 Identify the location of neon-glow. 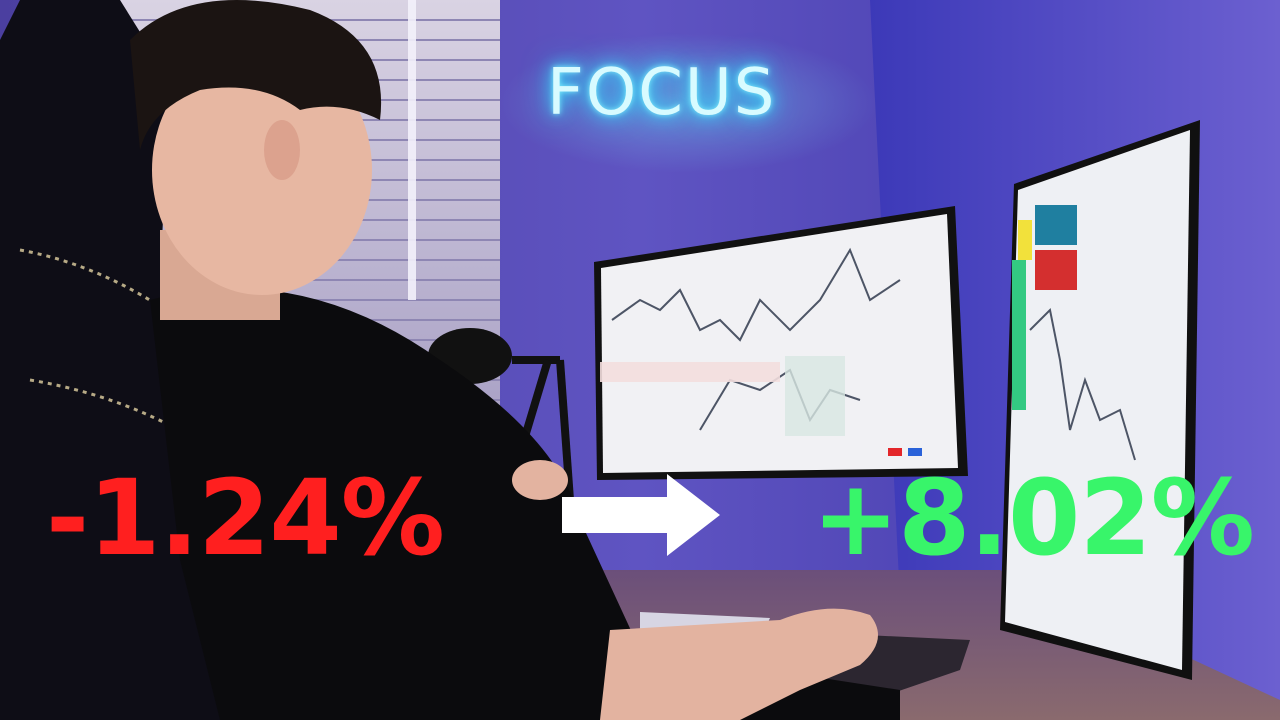
(688, 103).